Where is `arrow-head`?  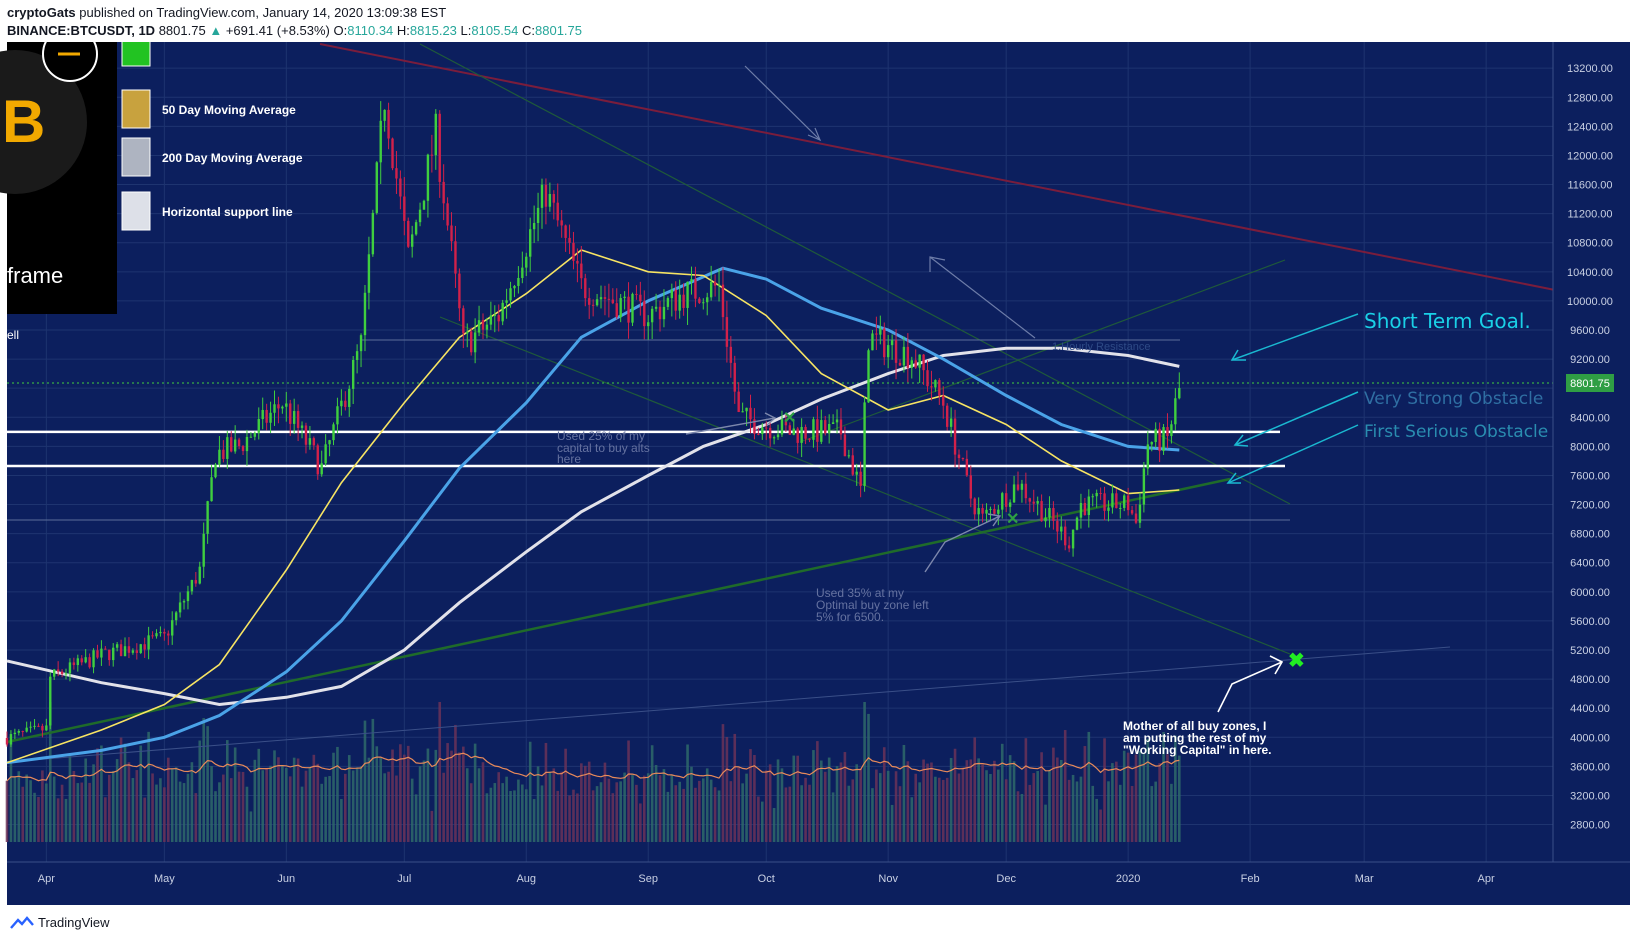 arrow-head is located at coordinates (937, 264).